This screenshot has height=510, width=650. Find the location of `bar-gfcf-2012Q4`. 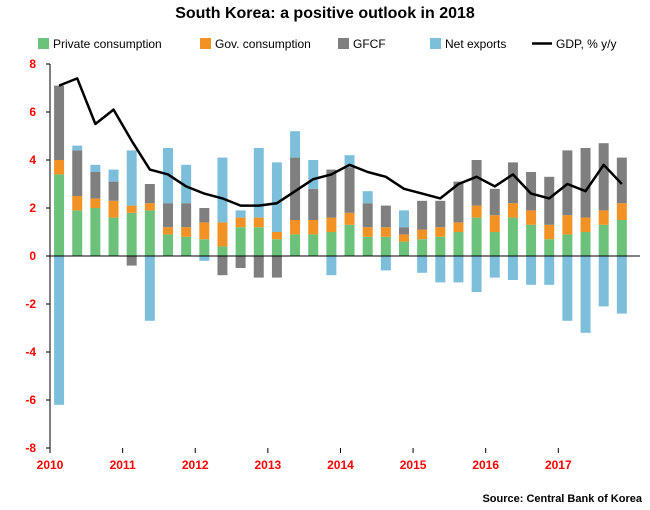

bar-gfcf-2012Q4 is located at coordinates (258, 267).